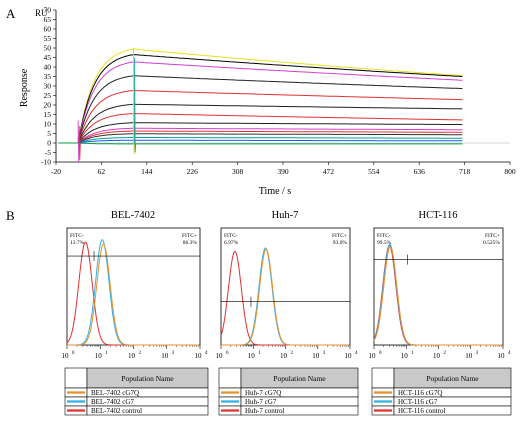 Image resolution: width=525 pixels, height=423 pixels. I want to click on panel-b-letter: B, so click(10, 215).